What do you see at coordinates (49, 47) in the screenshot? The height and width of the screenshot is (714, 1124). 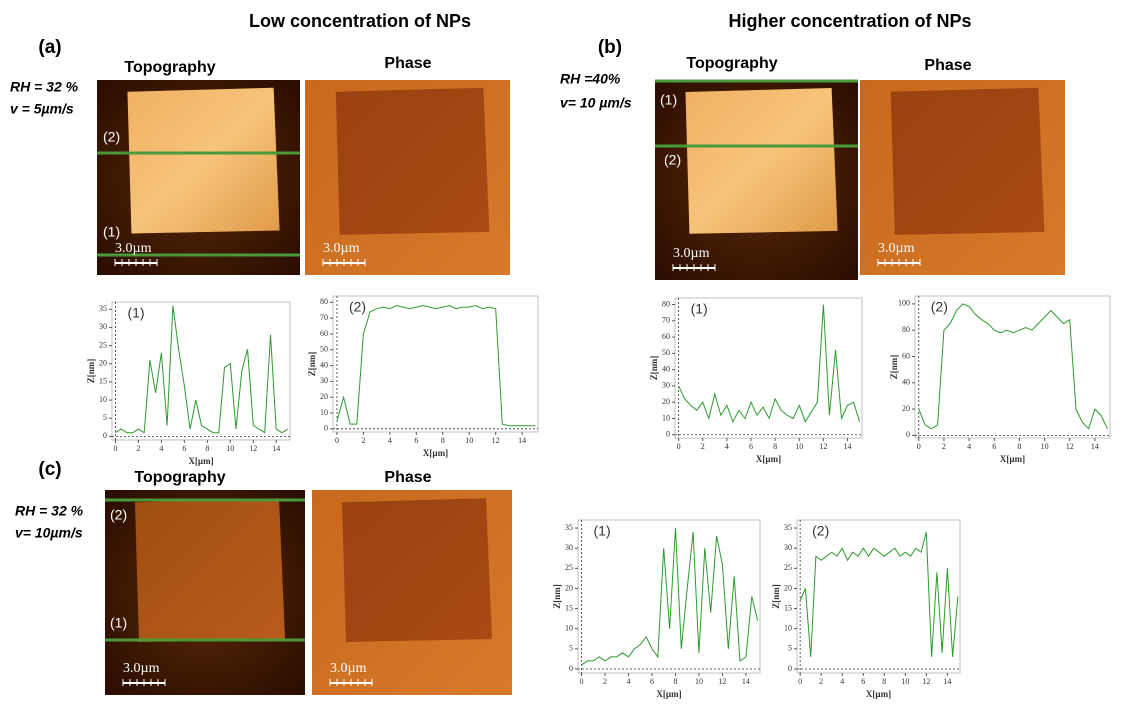 I see `panel-label: (a)` at bounding box center [49, 47].